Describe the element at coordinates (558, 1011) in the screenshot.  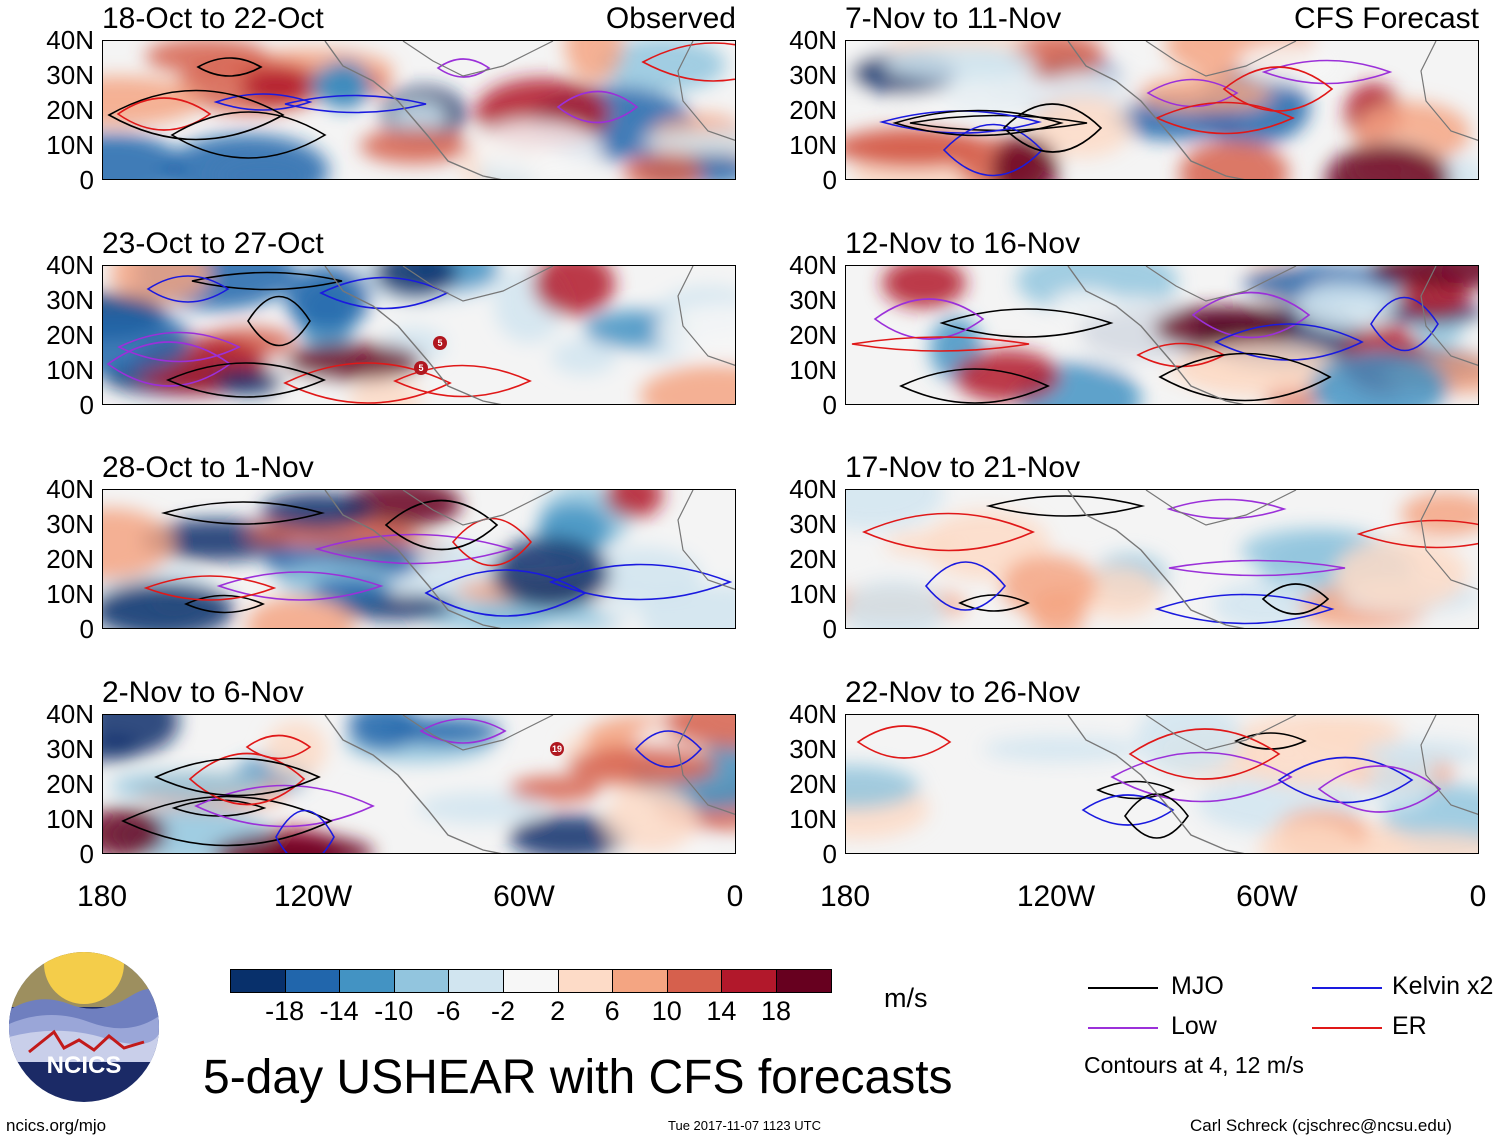
I see `colorbar-label: 2` at that location.